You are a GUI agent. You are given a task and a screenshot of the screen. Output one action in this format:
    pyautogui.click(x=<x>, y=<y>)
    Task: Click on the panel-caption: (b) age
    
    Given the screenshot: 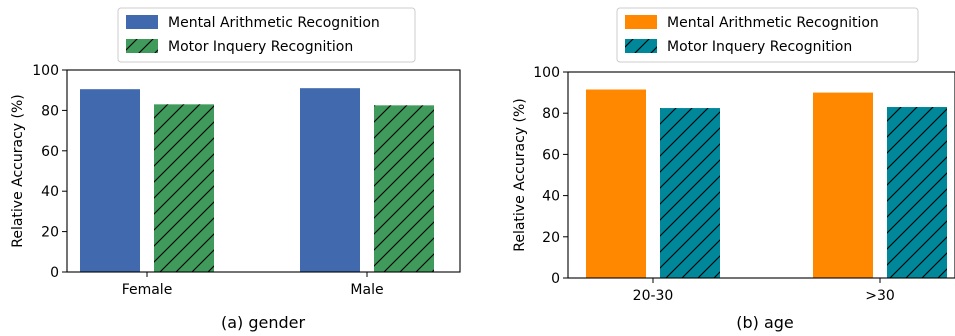 What is the action you would take?
    pyautogui.click(x=765, y=322)
    